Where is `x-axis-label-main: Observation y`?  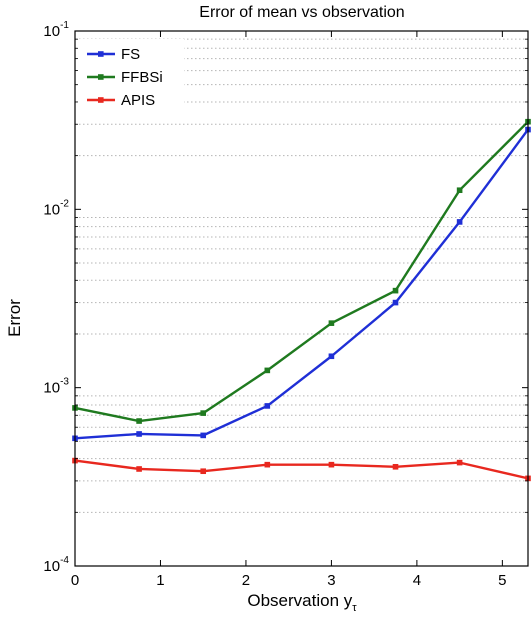
x-axis-label-main: Observation y is located at coordinates (299, 600).